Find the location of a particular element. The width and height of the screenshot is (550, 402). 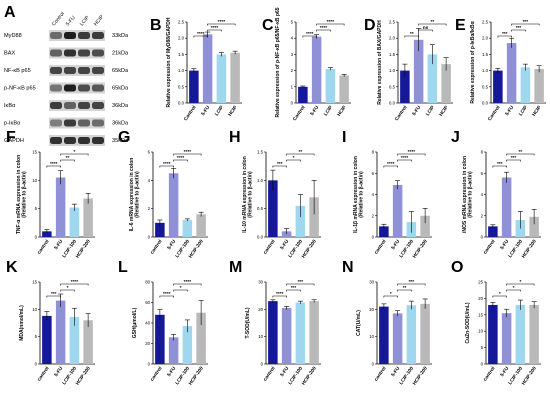

panel-letter: H is located at coordinates (235, 137).